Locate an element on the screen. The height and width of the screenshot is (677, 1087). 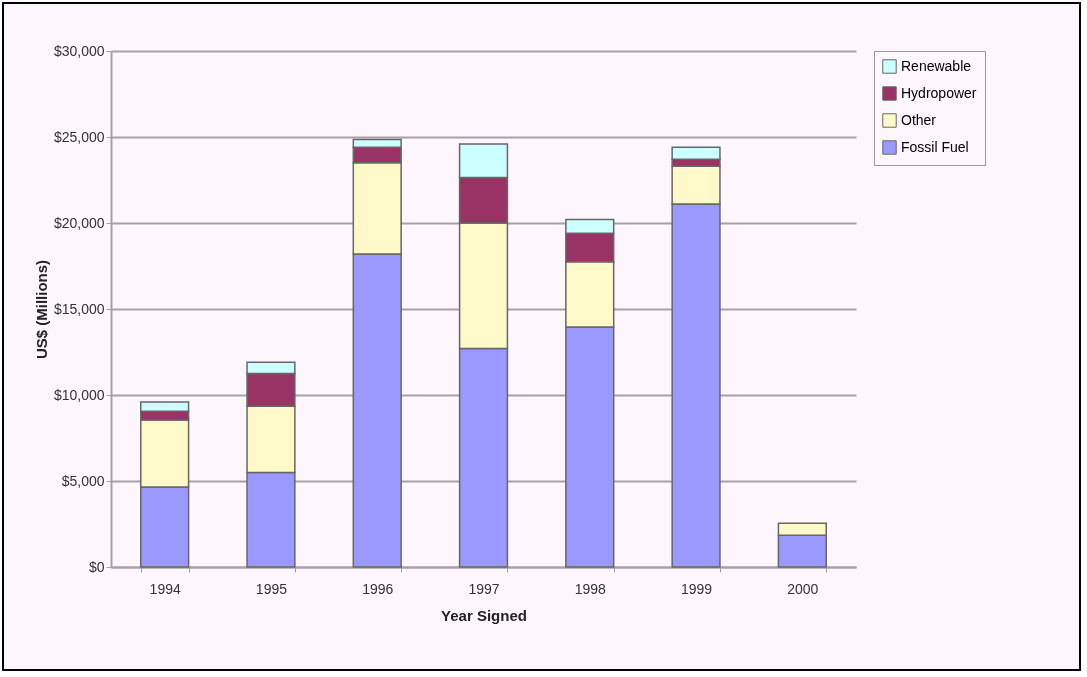
x-tick-label: 1998 is located at coordinates (590, 588).